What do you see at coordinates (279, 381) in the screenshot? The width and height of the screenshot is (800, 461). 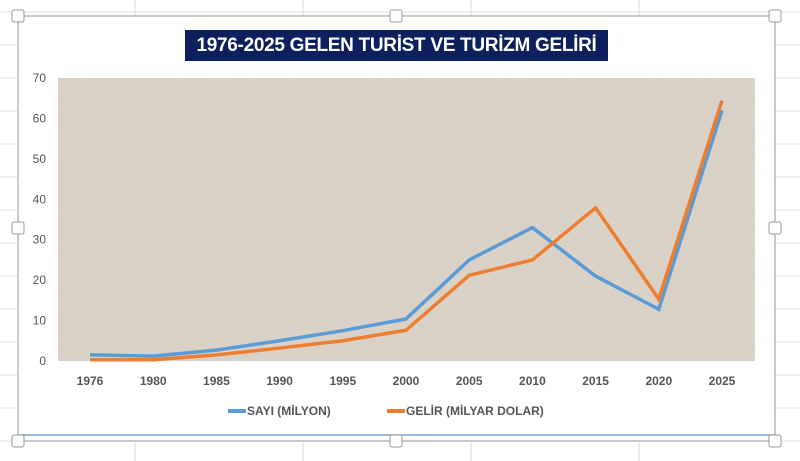 I see `x-tick-label: 1990` at bounding box center [279, 381].